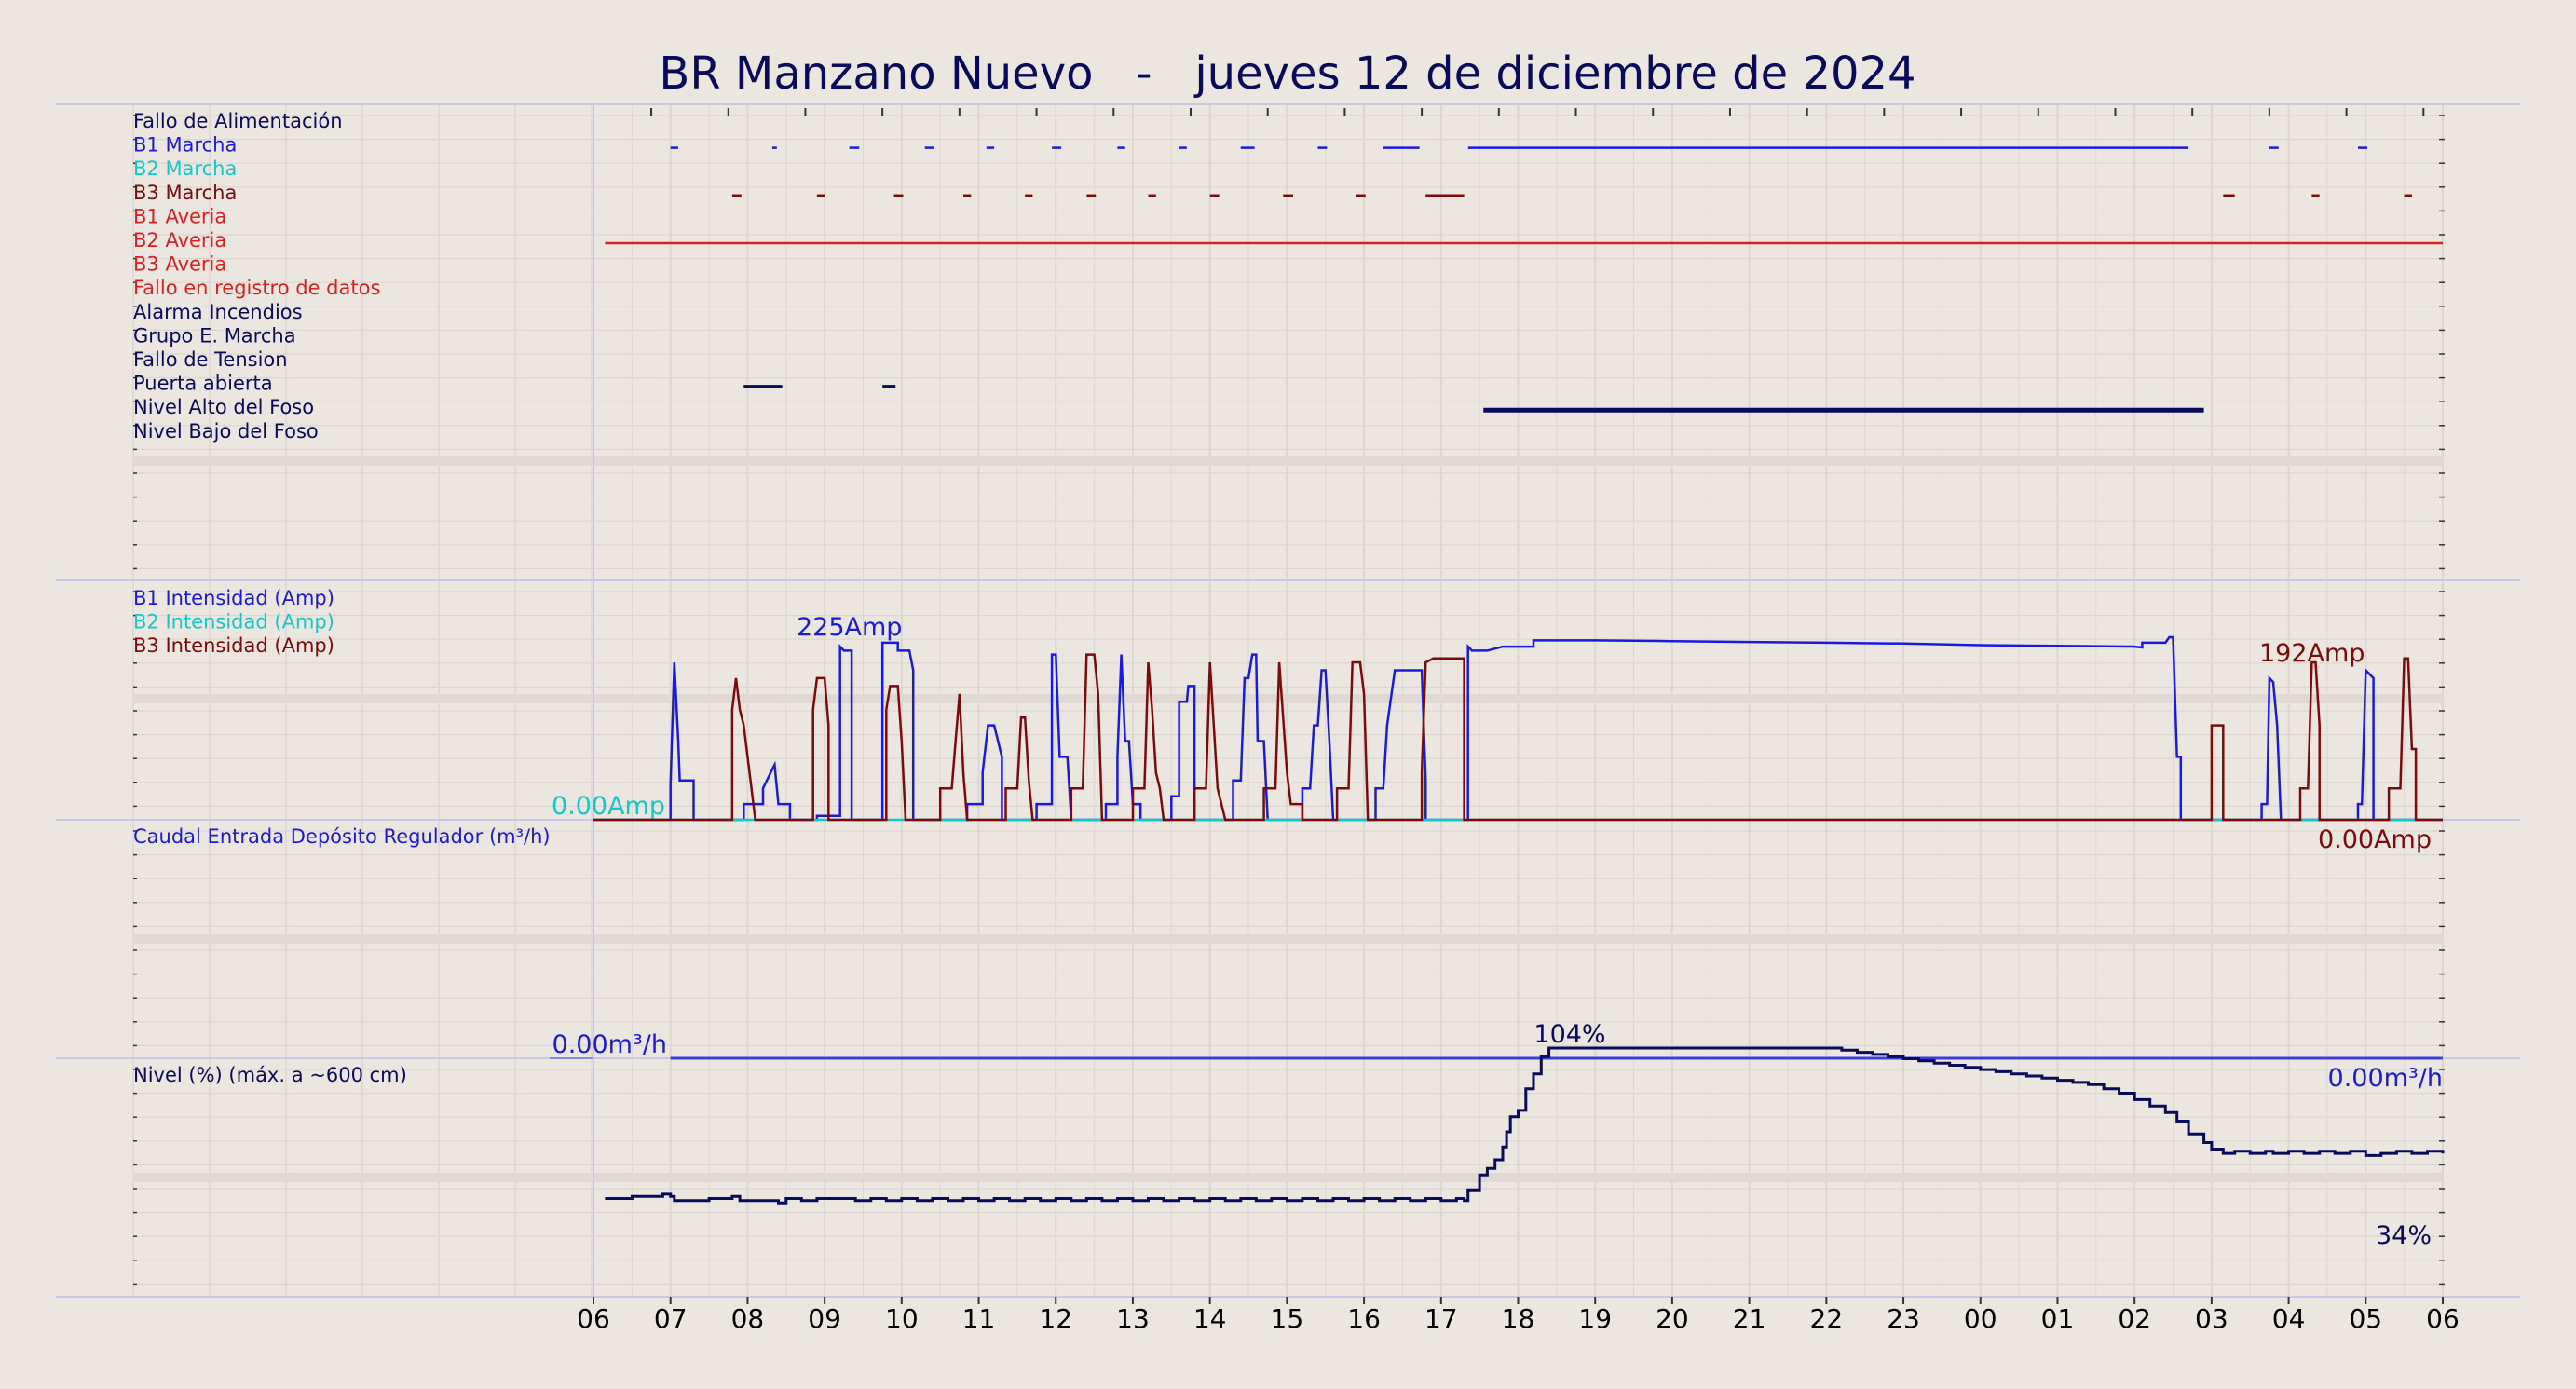 The width and height of the screenshot is (2576, 1389). Describe the element at coordinates (185, 168) in the screenshot. I see `status-label: B2 Marcha` at that location.